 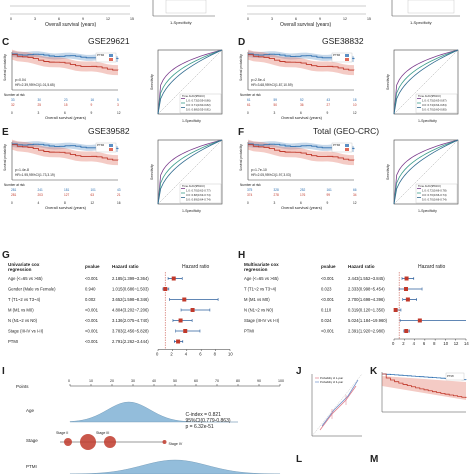 I want to click on nomo-tick-label: 30, so click(x=133, y=381).